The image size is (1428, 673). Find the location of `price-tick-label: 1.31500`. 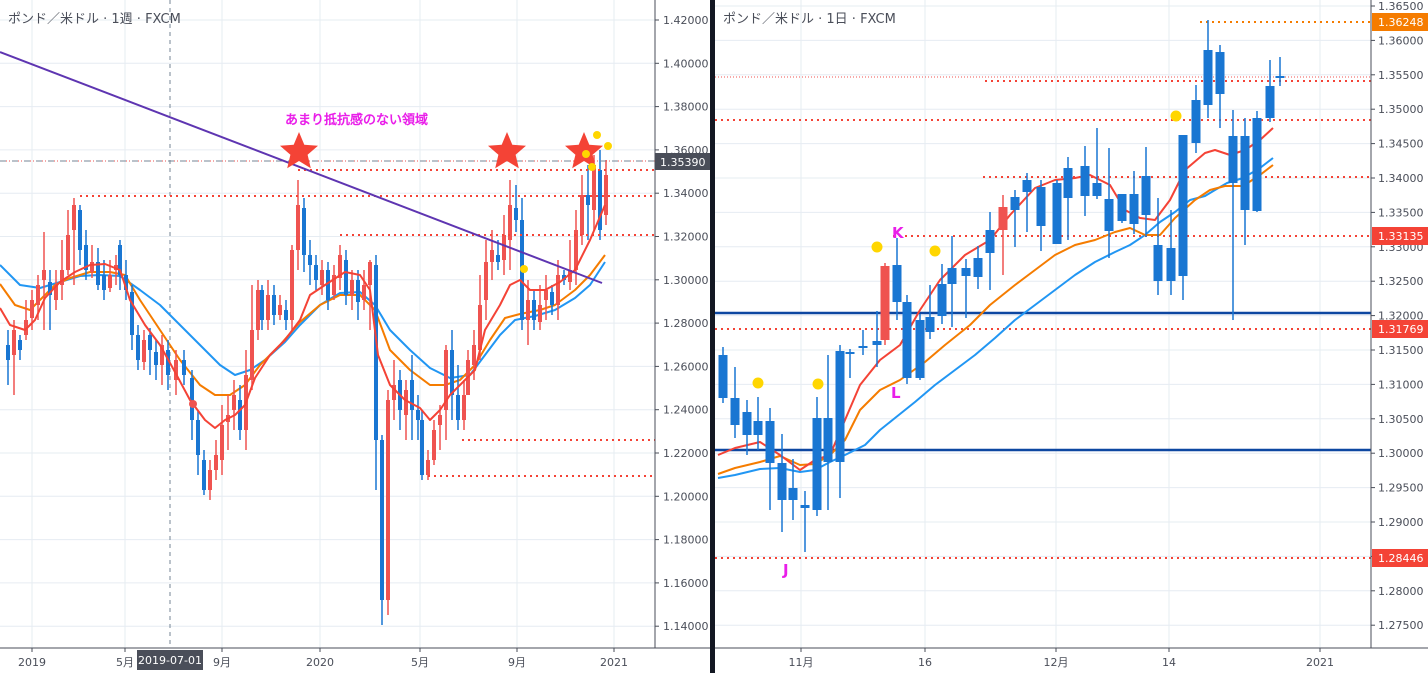

price-tick-label: 1.31500 is located at coordinates (1401, 350).